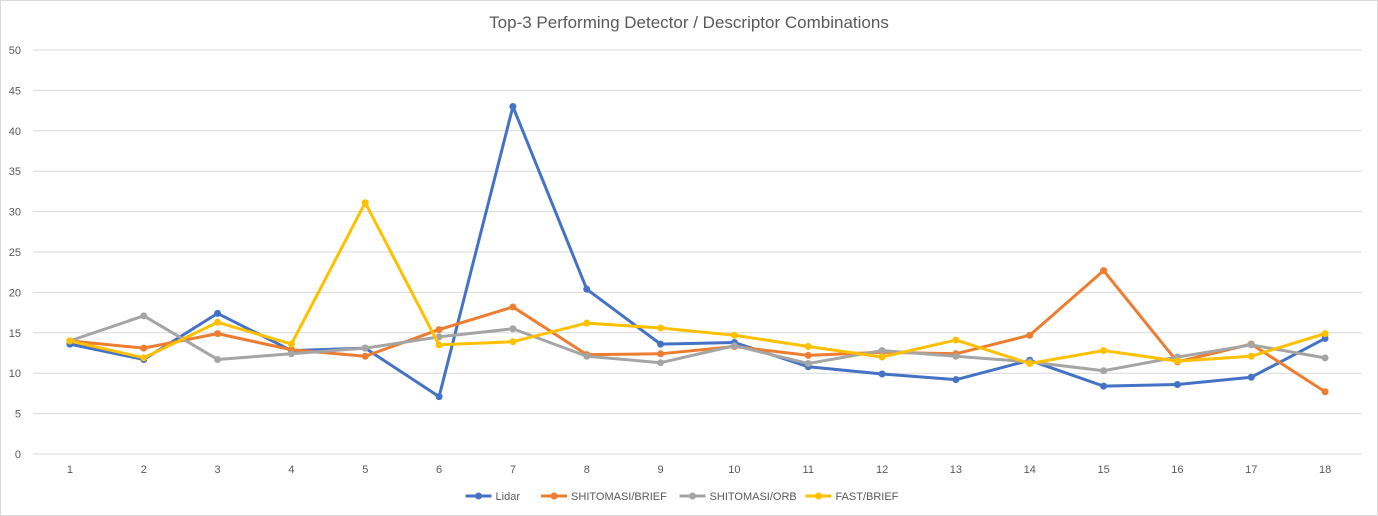 Image resolution: width=1378 pixels, height=516 pixels. What do you see at coordinates (661, 470) in the screenshot?
I see `x-tick-label: 9` at bounding box center [661, 470].